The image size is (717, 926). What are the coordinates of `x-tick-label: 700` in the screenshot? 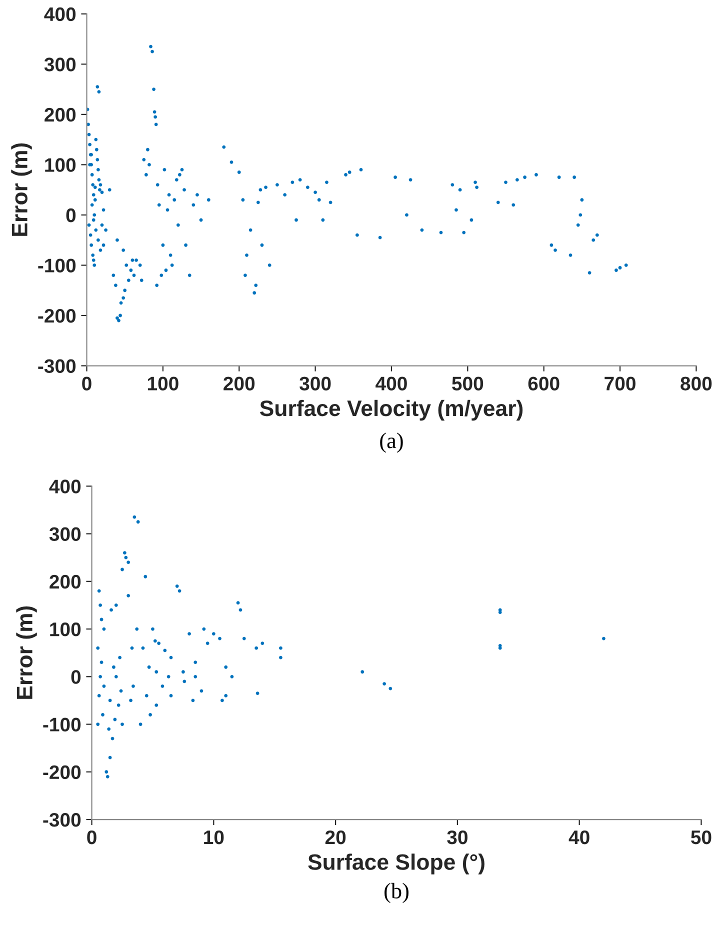 It's located at (620, 383).